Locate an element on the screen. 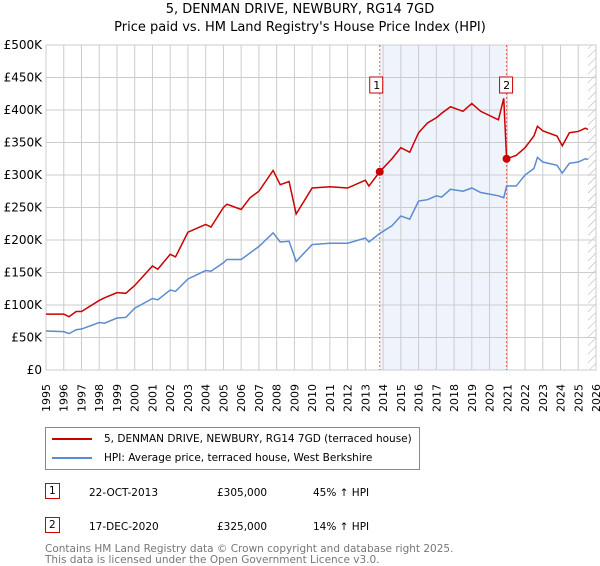  sale-price: £325,000 is located at coordinates (242, 527).